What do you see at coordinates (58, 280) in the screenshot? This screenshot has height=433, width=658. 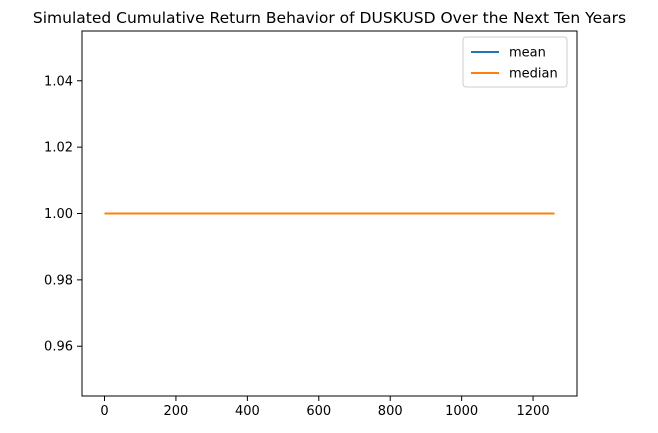 I see `y-tick-label: 0.98` at bounding box center [58, 280].